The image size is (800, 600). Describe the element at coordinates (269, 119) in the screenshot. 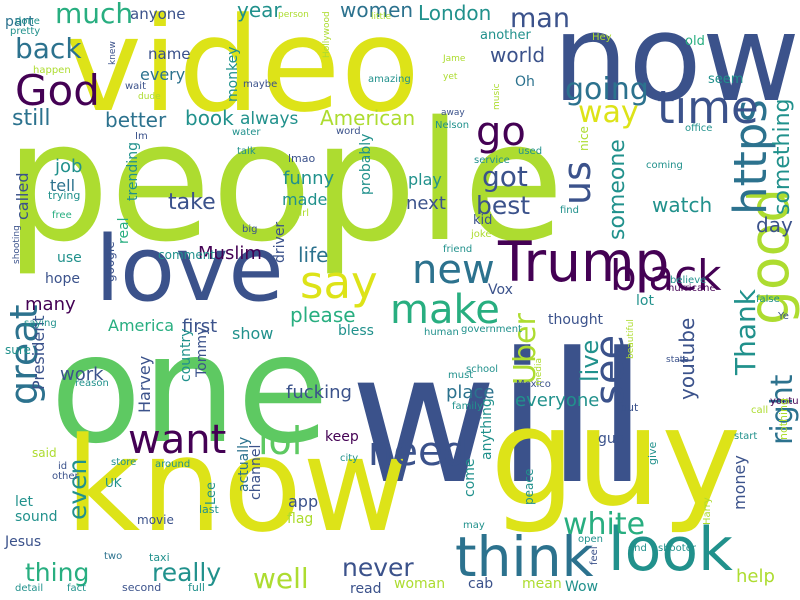

I see `cloud-word: always` at that location.